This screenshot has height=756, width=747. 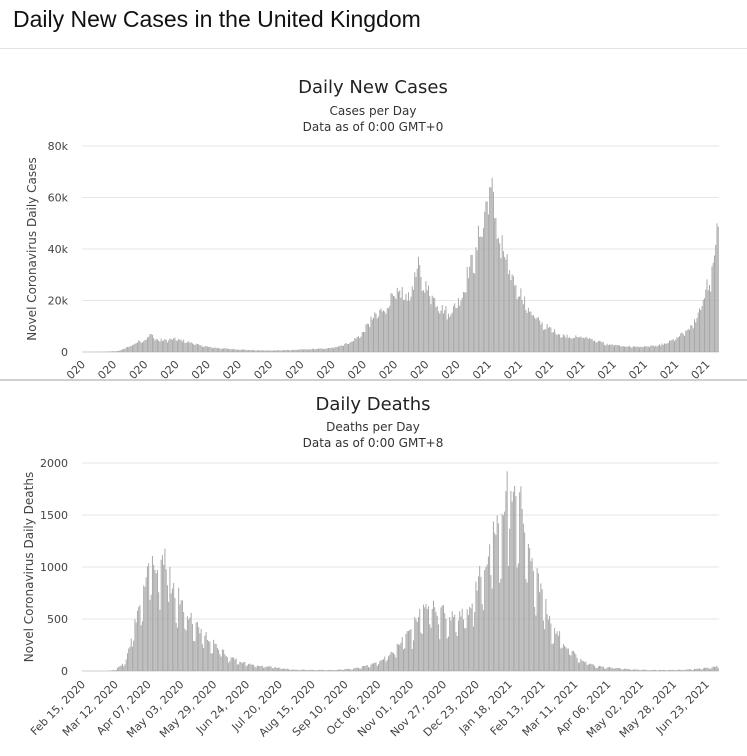 What do you see at coordinates (326, 368) in the screenshot?
I see `x-tick-label: 020` at bounding box center [326, 368].